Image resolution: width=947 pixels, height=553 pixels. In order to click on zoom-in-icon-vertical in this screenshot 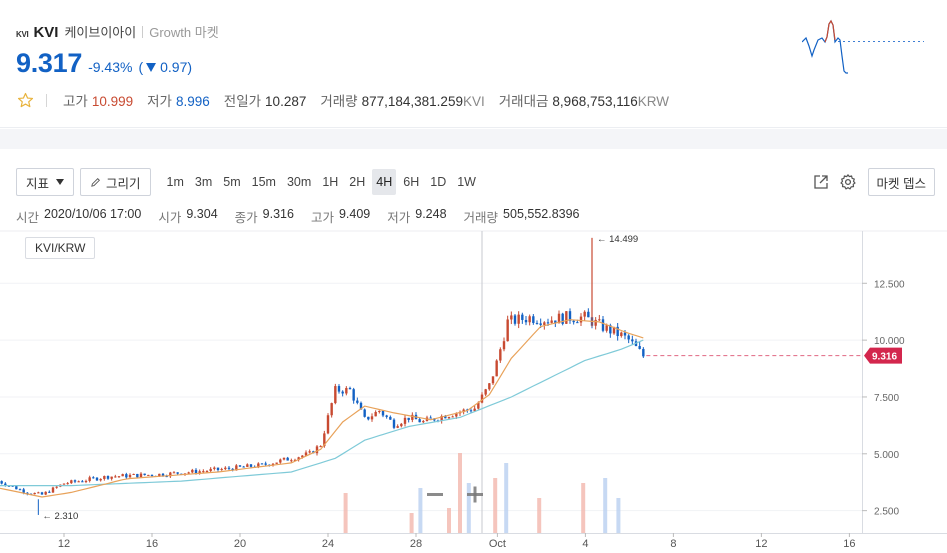, I will do `click(475, 494)`.